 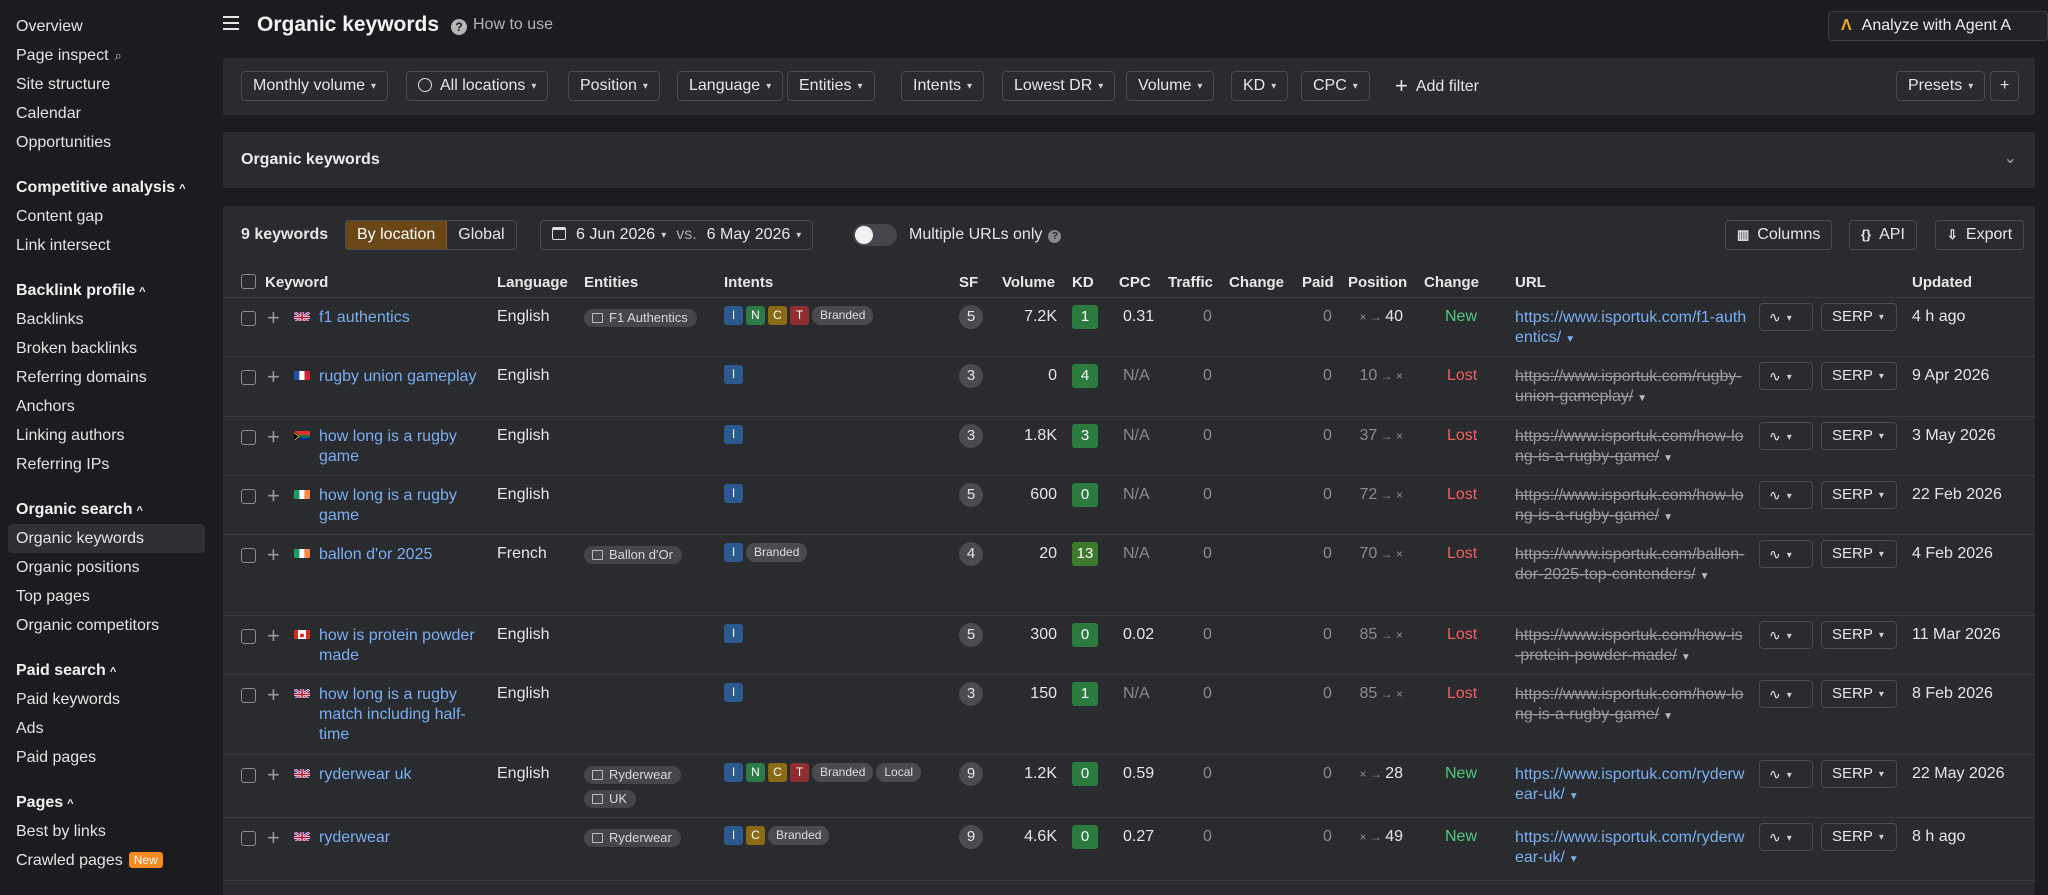 What do you see at coordinates (107, 831) in the screenshot?
I see `sidebar-item-best-by-links: Best by links` at bounding box center [107, 831].